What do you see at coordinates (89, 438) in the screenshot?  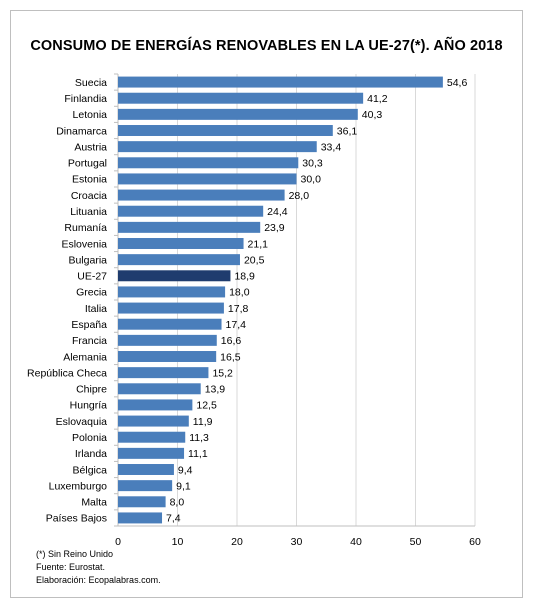 I see `category-label: Polonia` at bounding box center [89, 438].